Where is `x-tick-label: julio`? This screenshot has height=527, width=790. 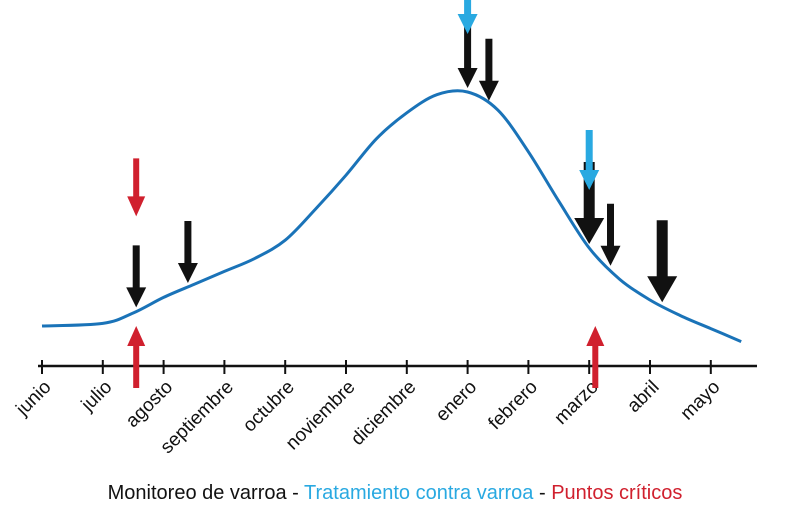 x-tick-label: julio is located at coordinates (96, 396).